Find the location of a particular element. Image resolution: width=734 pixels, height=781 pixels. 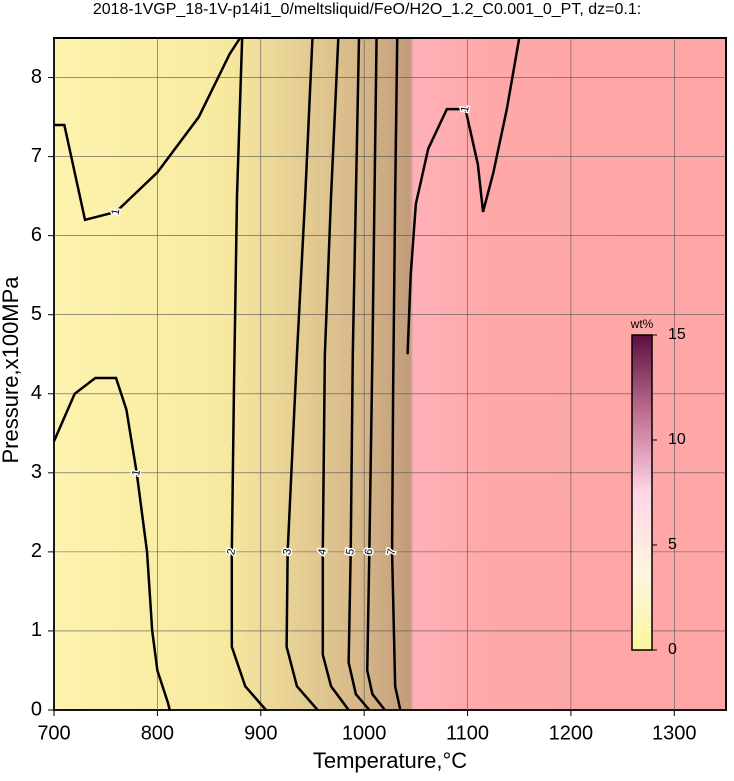

y-tick-label: 2 is located at coordinates (36, 551).